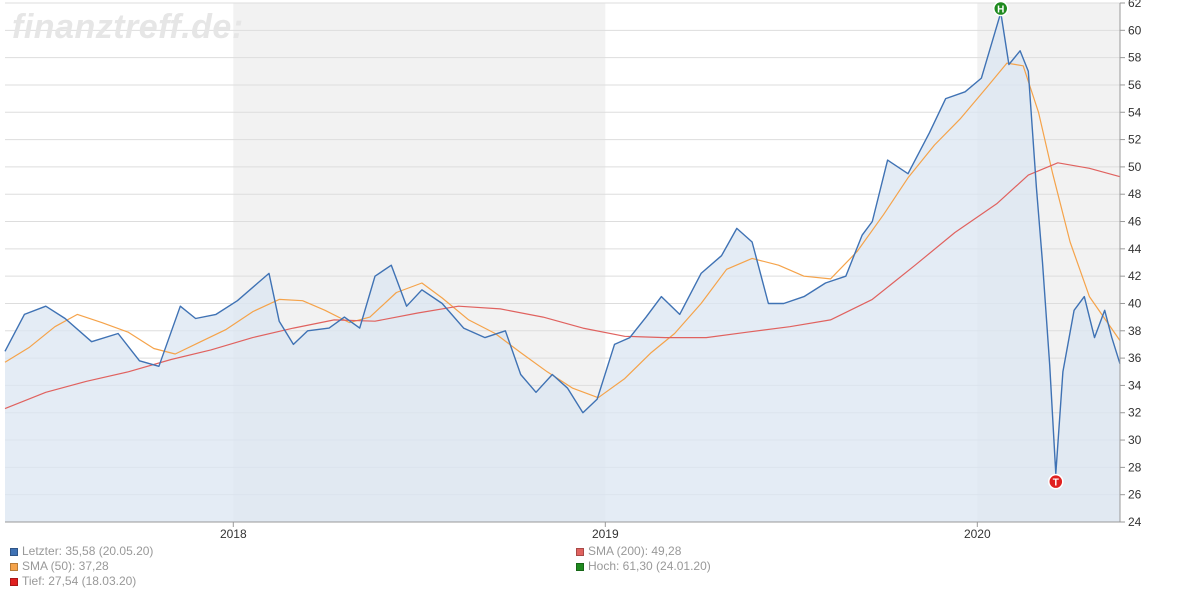 Image resolution: width=1186 pixels, height=605 pixels. I want to click on y-tick-label: 58, so click(1135, 58).